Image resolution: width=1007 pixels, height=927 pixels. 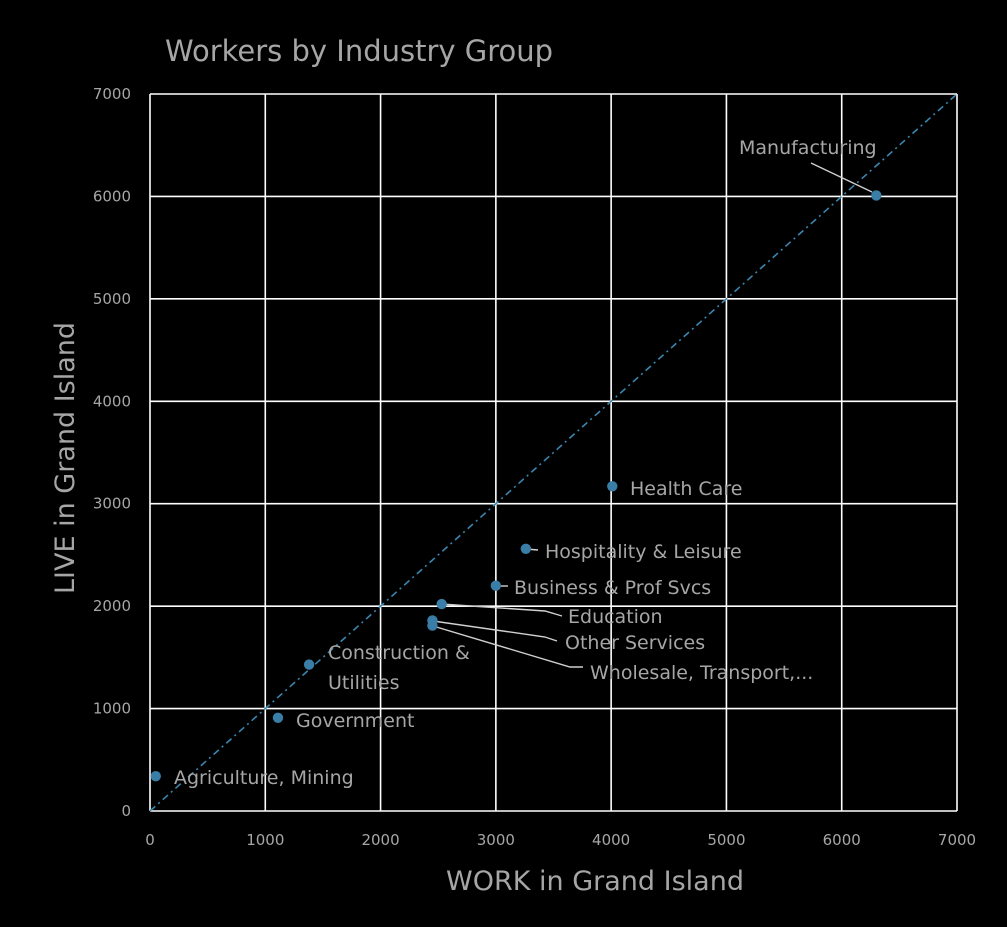 What do you see at coordinates (496, 840) in the screenshot?
I see `x-tick-label: 3000` at bounding box center [496, 840].